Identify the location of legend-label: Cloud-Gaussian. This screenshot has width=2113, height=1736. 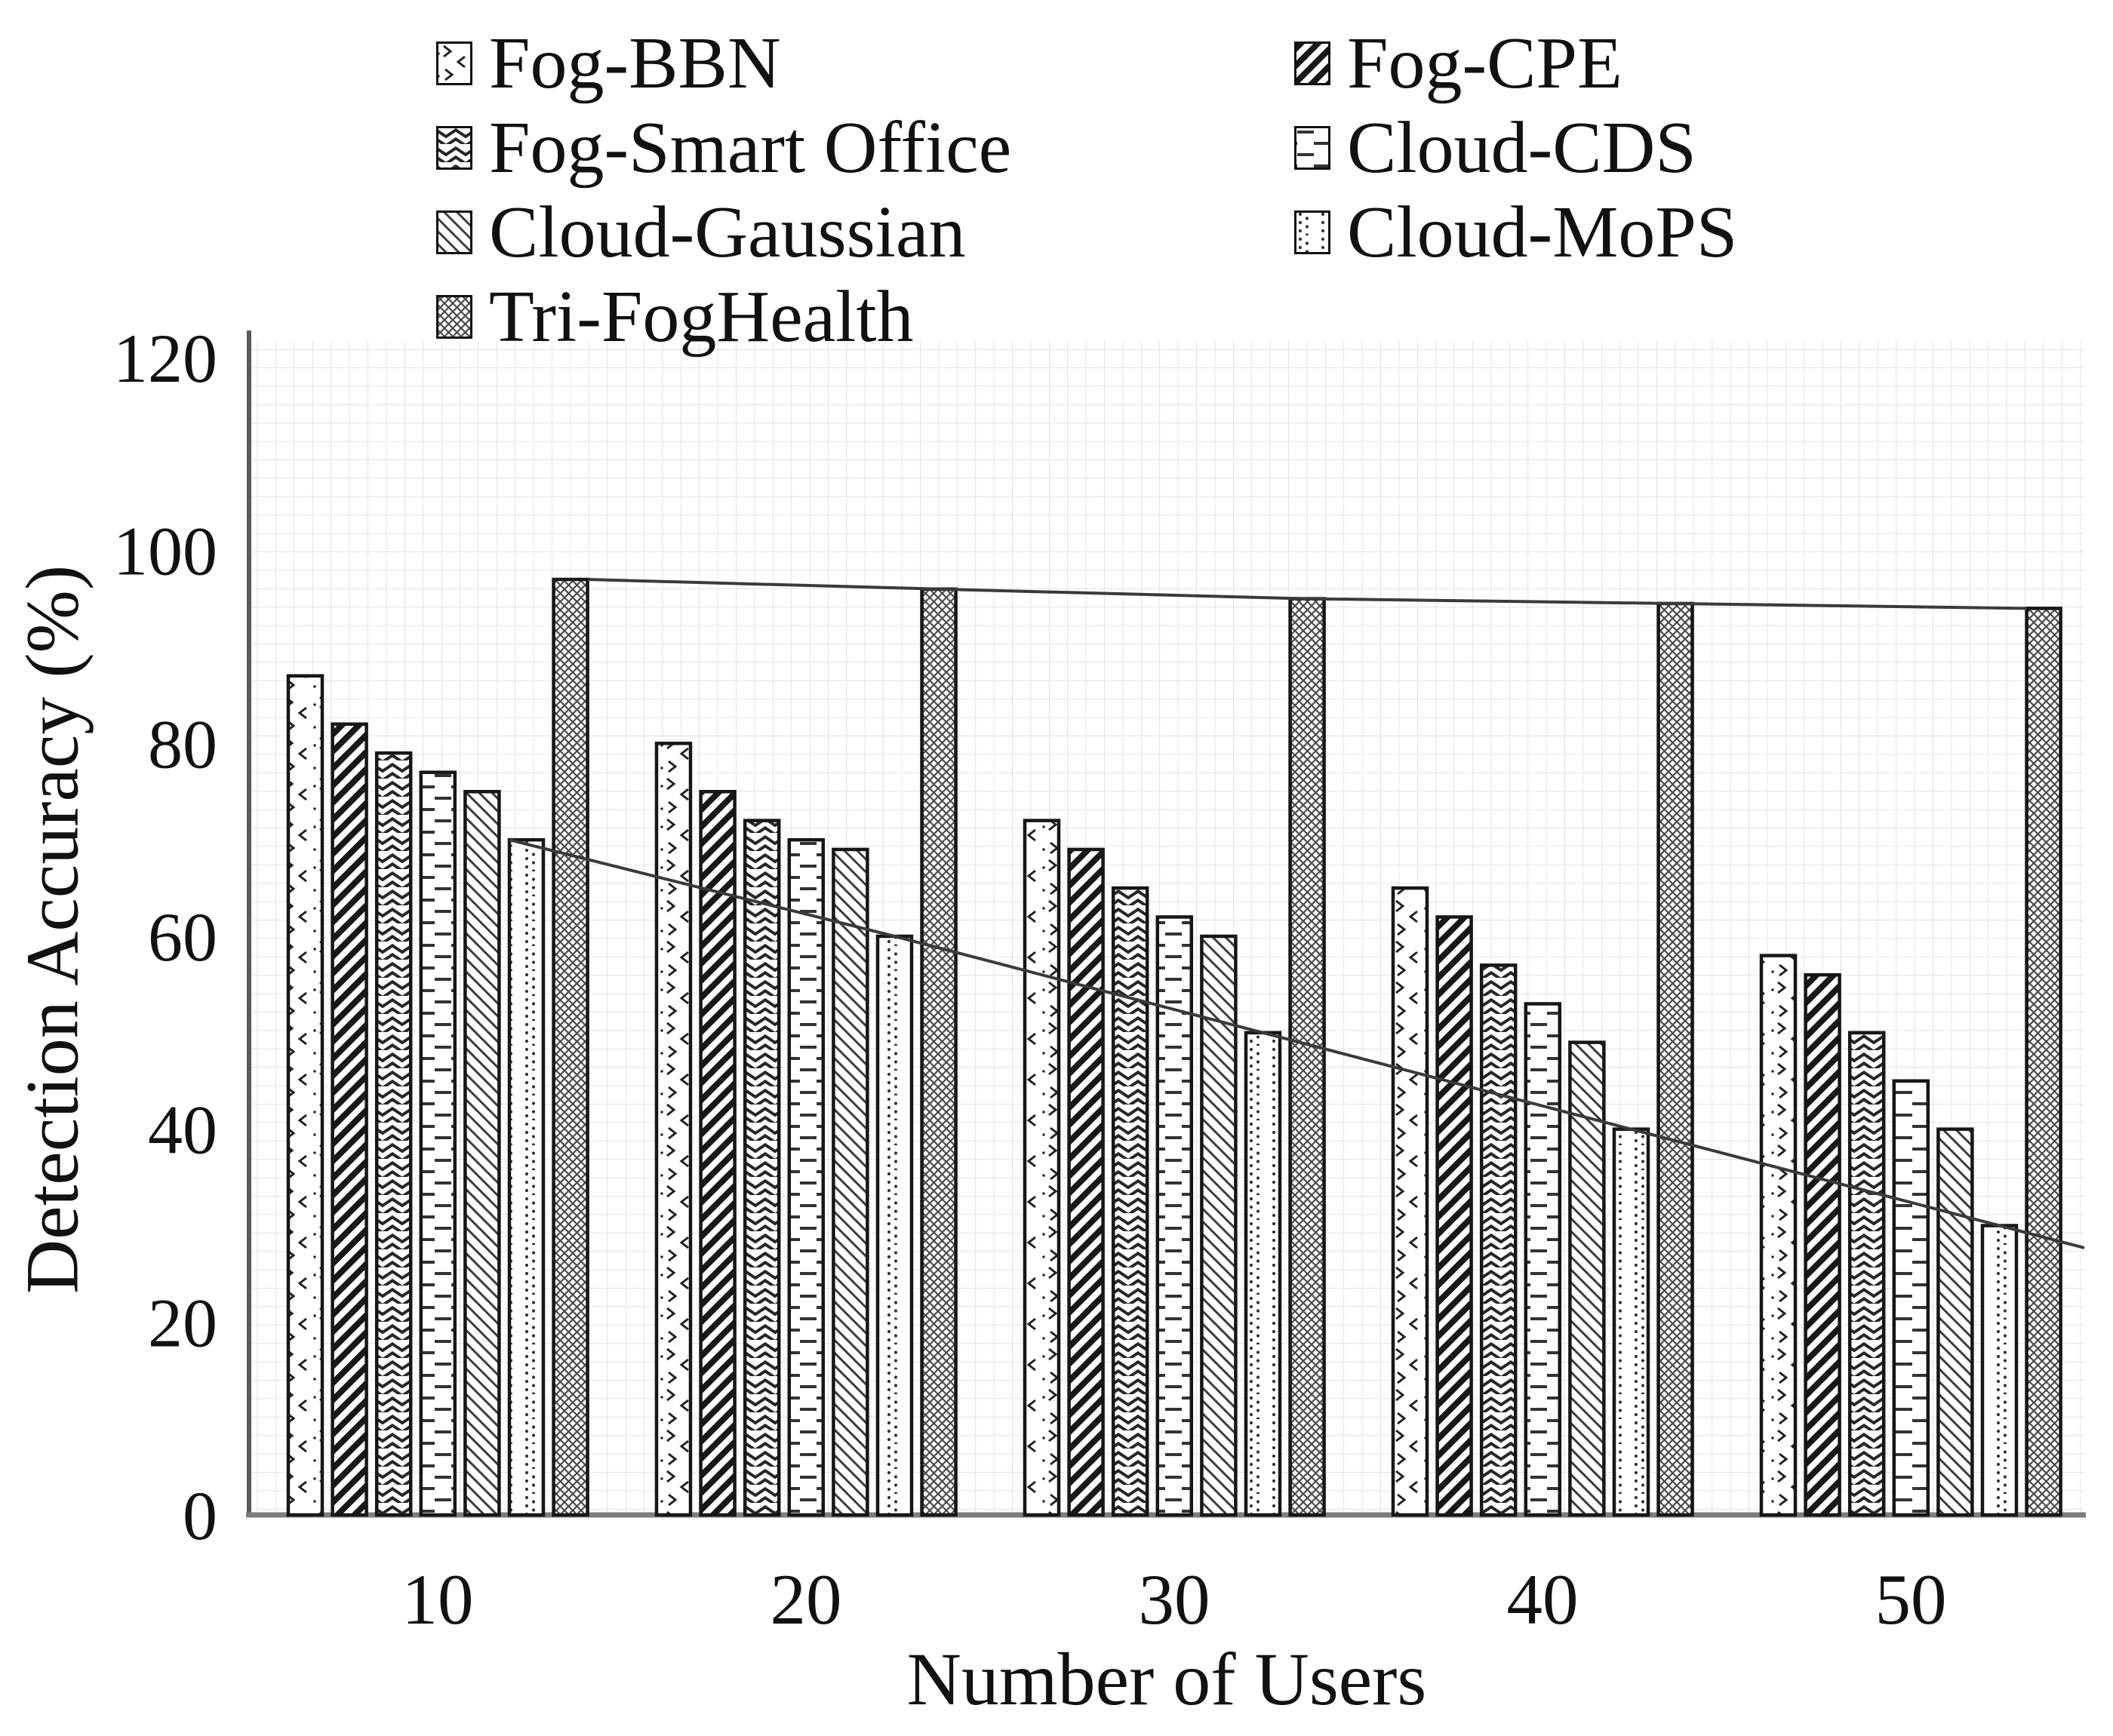
(727, 232).